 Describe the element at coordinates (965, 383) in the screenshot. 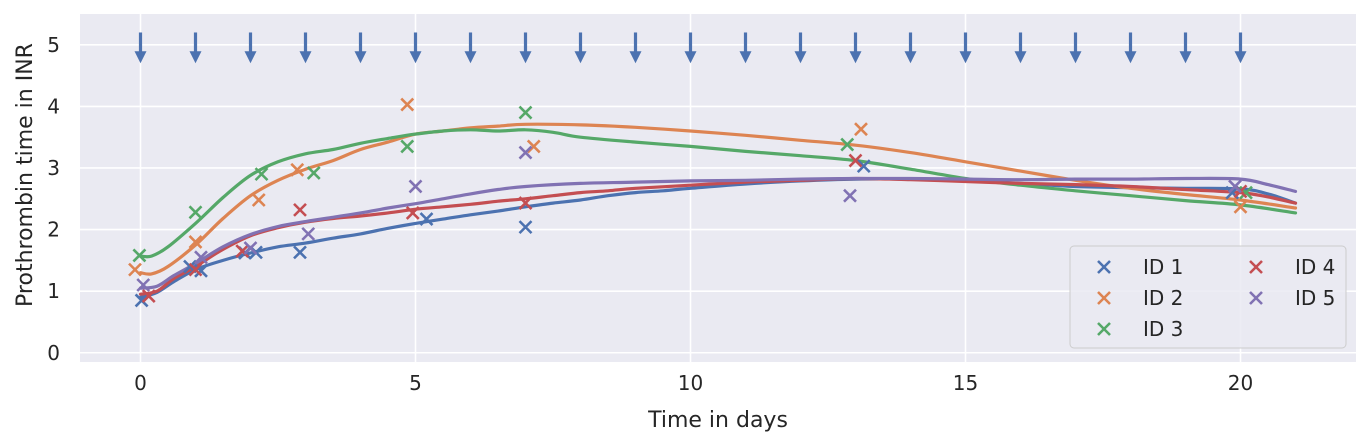

I see `x-tick-label: 15` at that location.